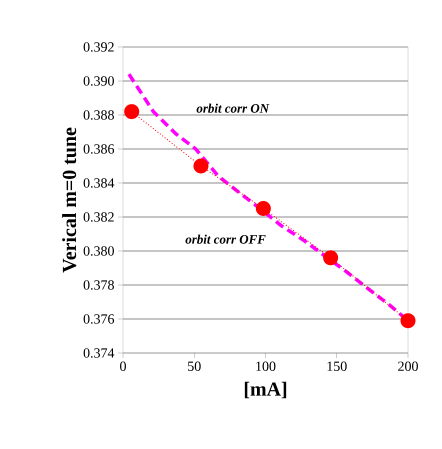 Image resolution: width=442 pixels, height=449 pixels. Describe the element at coordinates (99, 217) in the screenshot. I see `y-tick-label: 0.382` at that location.